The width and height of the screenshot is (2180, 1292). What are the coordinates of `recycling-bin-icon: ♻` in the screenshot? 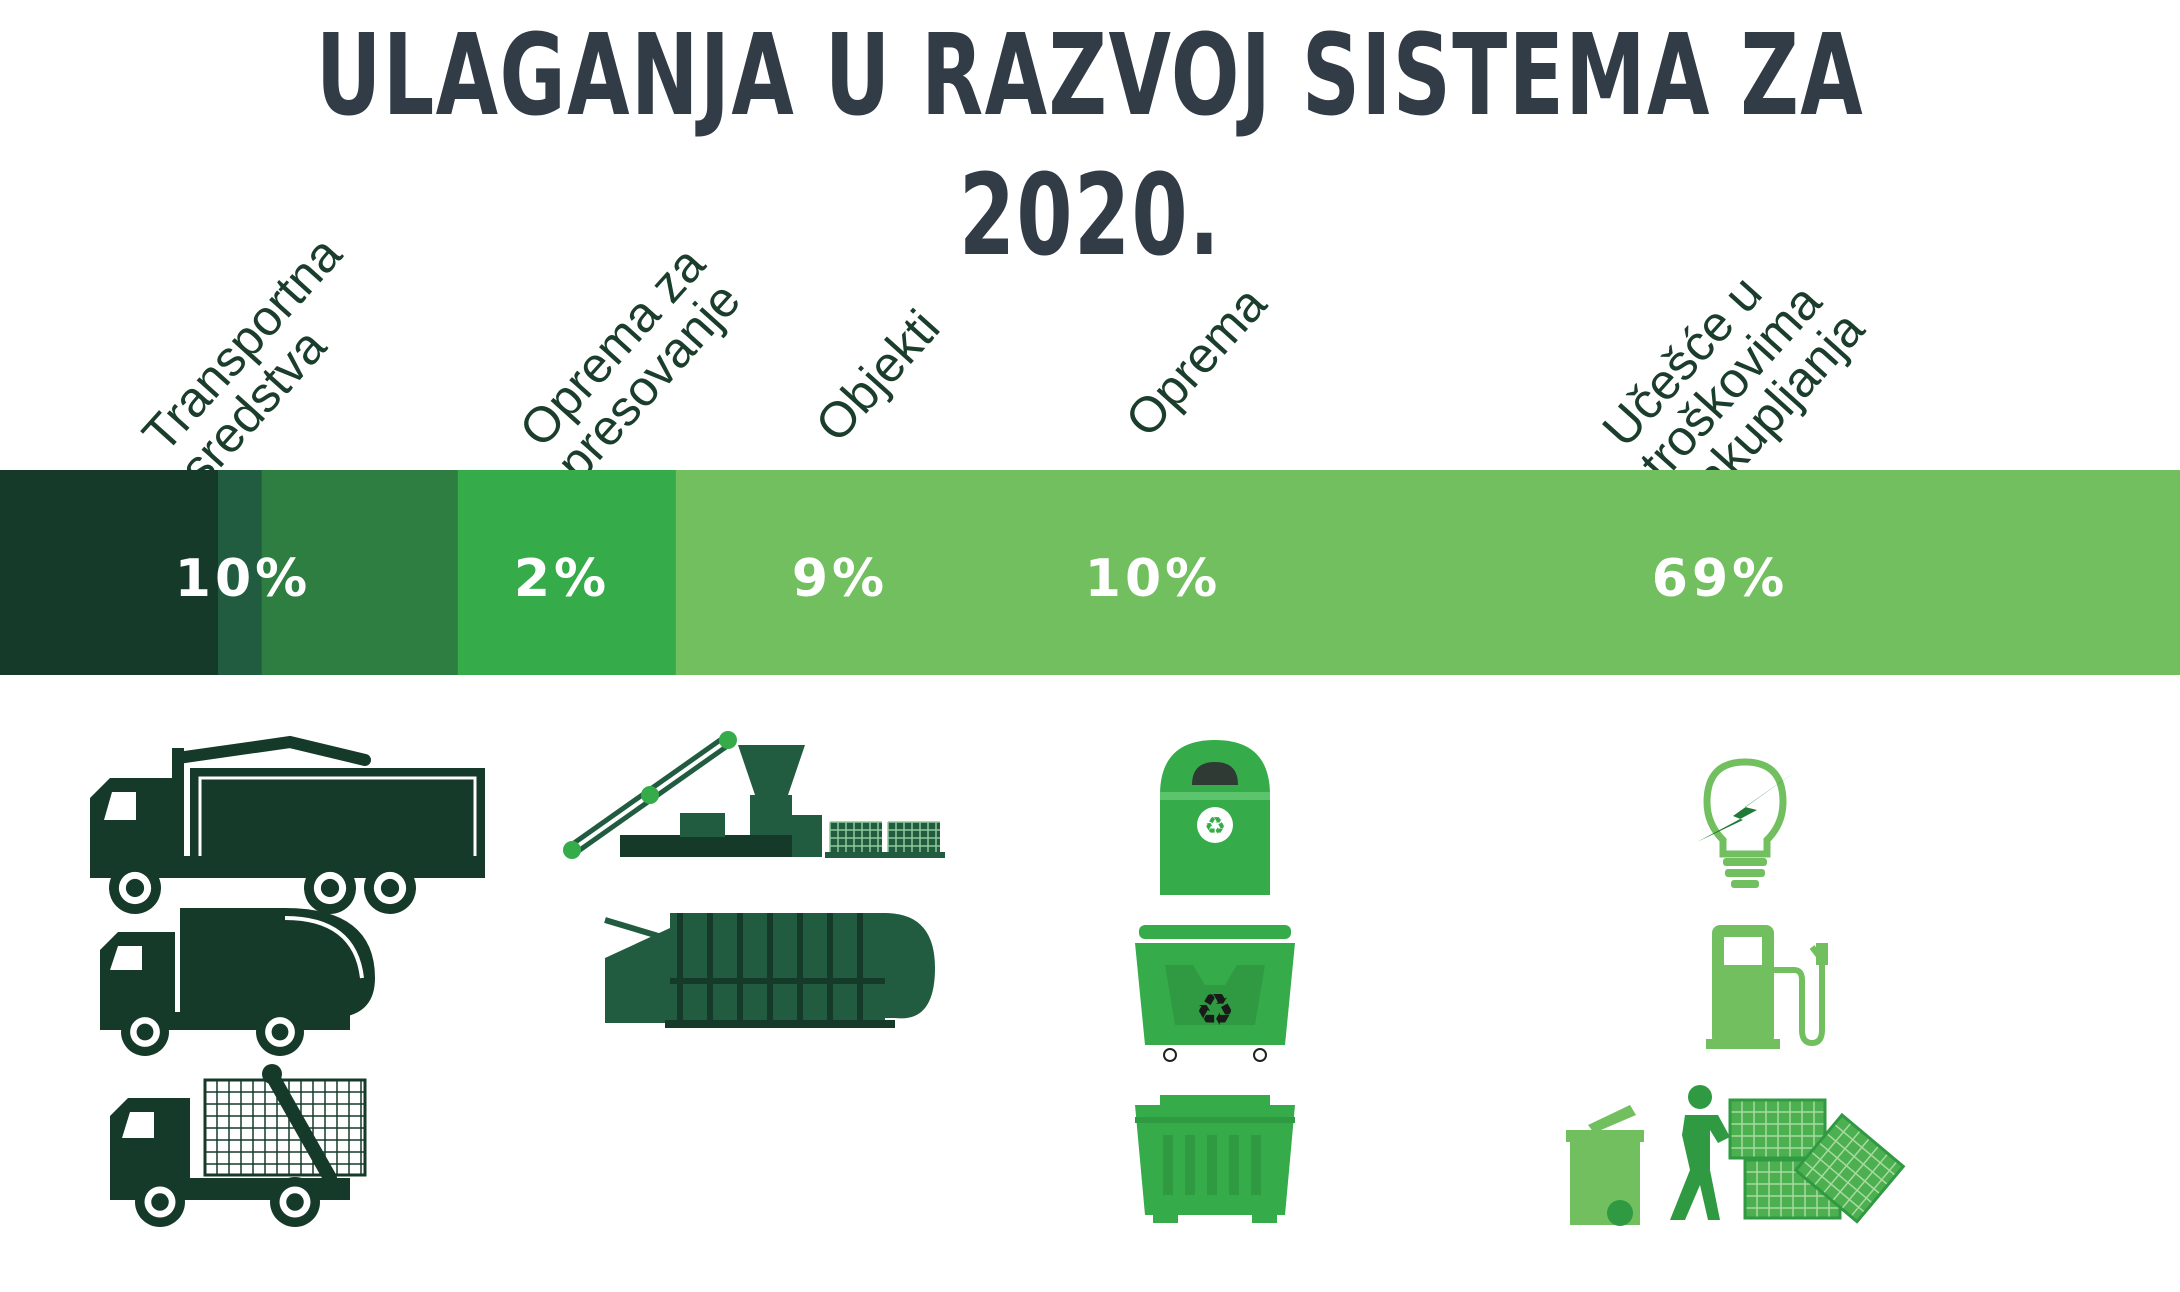 It's located at (1215, 817).